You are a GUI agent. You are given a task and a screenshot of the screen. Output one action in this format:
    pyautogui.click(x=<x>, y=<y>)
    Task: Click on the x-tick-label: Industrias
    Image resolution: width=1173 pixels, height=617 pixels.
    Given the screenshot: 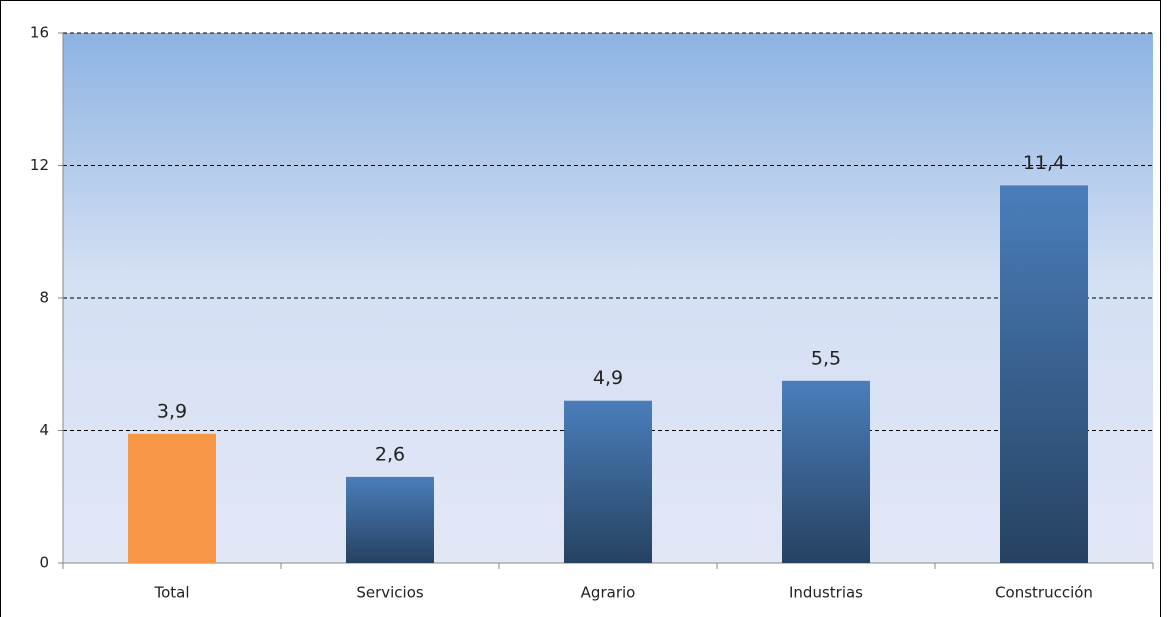 What is the action you would take?
    pyautogui.click(x=826, y=593)
    